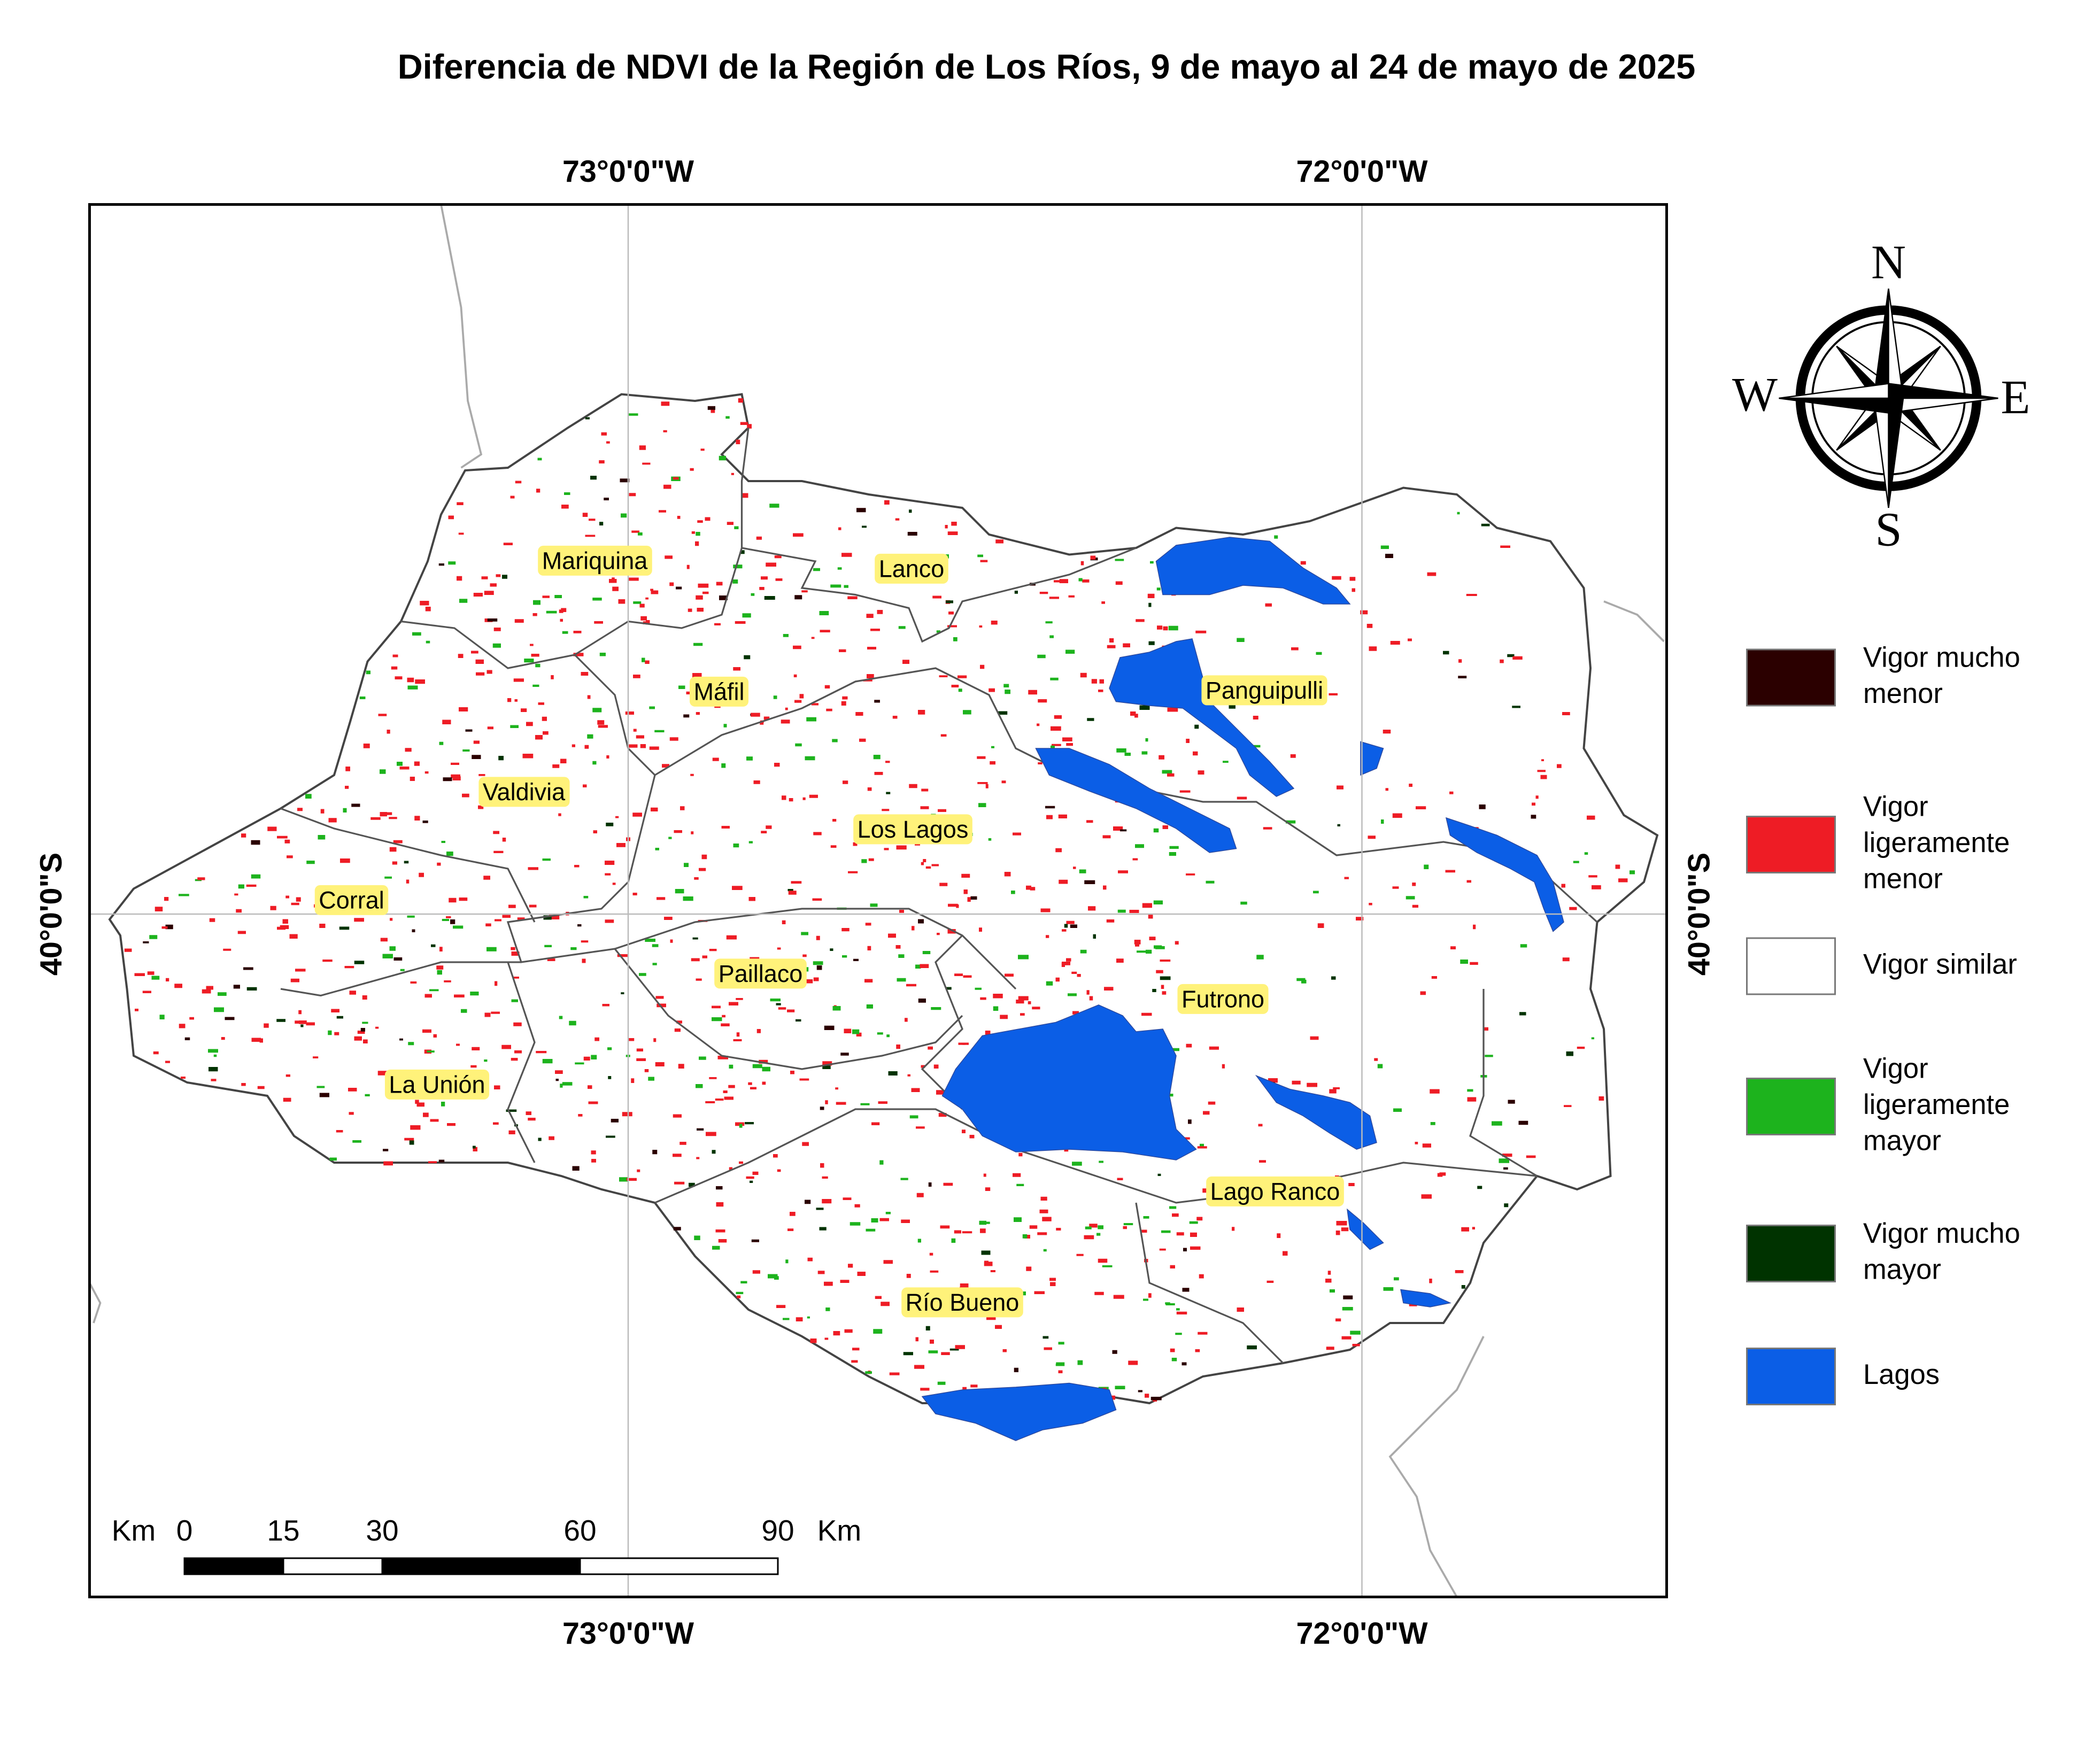 The width and height of the screenshot is (2085, 1764). What do you see at coordinates (1791, 1253) in the screenshot?
I see `legend-swatch` at bounding box center [1791, 1253].